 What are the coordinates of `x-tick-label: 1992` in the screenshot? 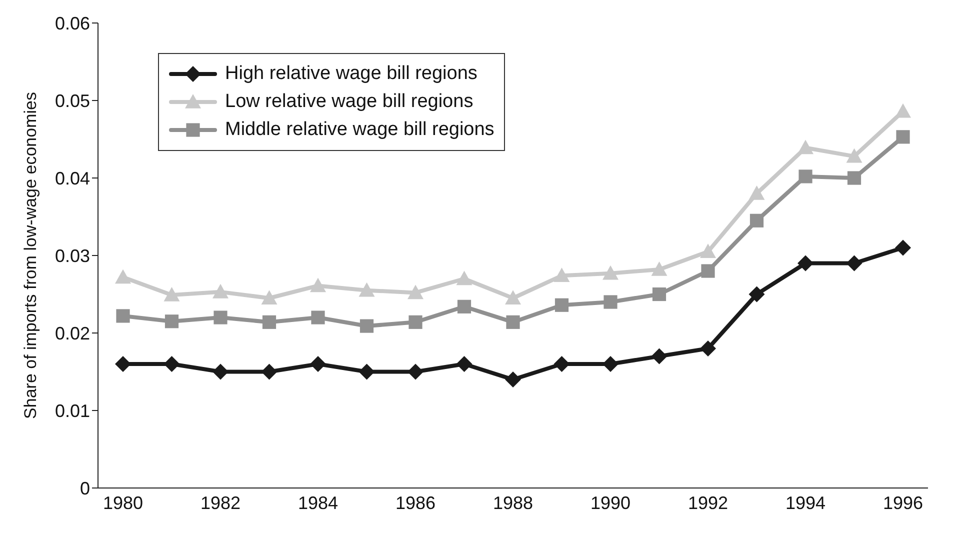 It's located at (708, 502).